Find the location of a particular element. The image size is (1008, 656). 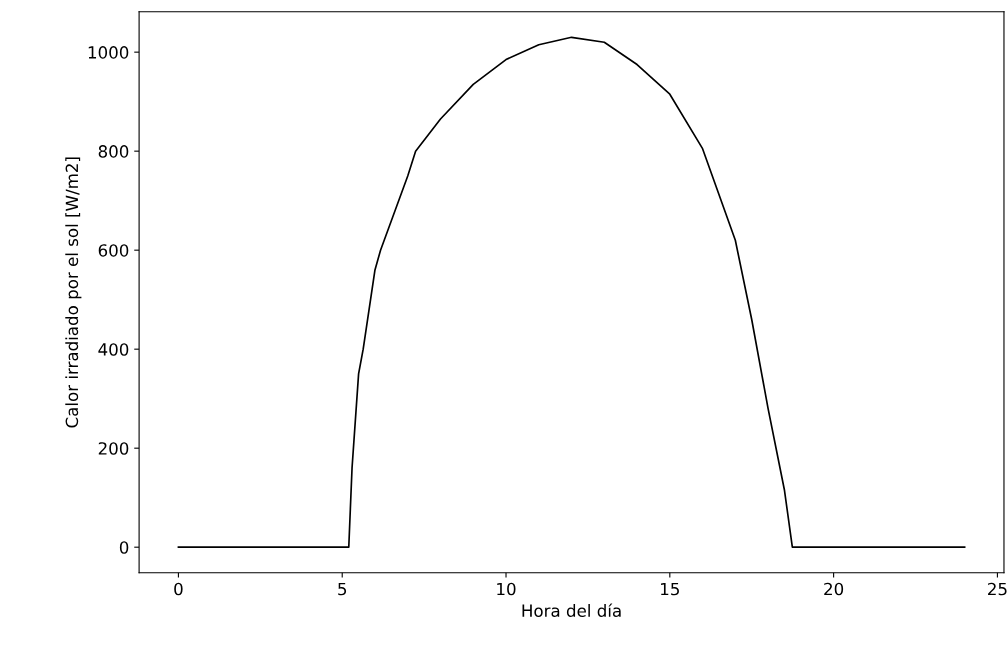

x-tick-label: 20 is located at coordinates (834, 589).